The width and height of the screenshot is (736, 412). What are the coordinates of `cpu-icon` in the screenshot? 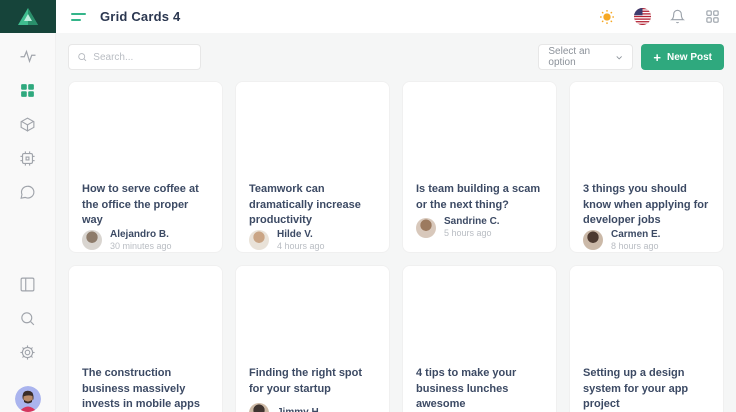 It's located at (27, 158).